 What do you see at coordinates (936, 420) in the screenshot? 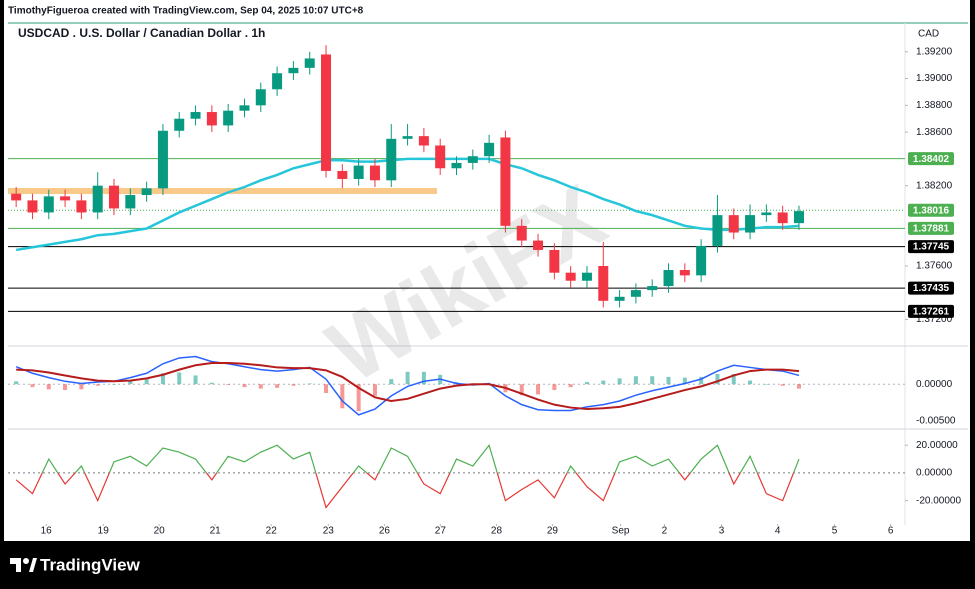
I see `y-tick-label: -0.00500` at bounding box center [936, 420].